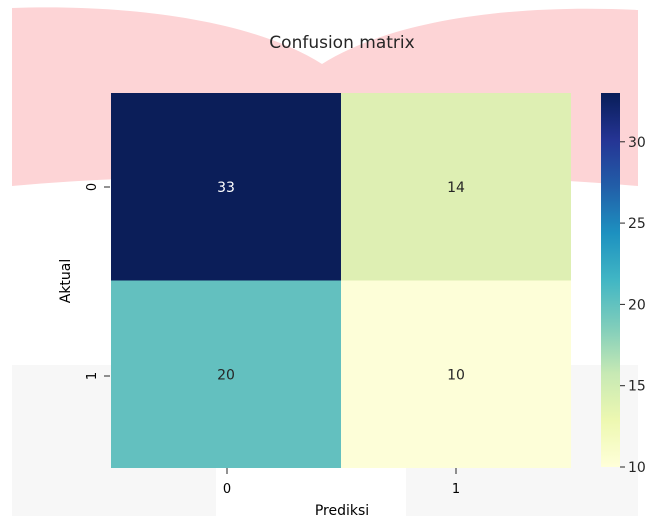 The width and height of the screenshot is (647, 516). Describe the element at coordinates (637, 224) in the screenshot. I see `colorbar-tick-label-3: 25` at that location.